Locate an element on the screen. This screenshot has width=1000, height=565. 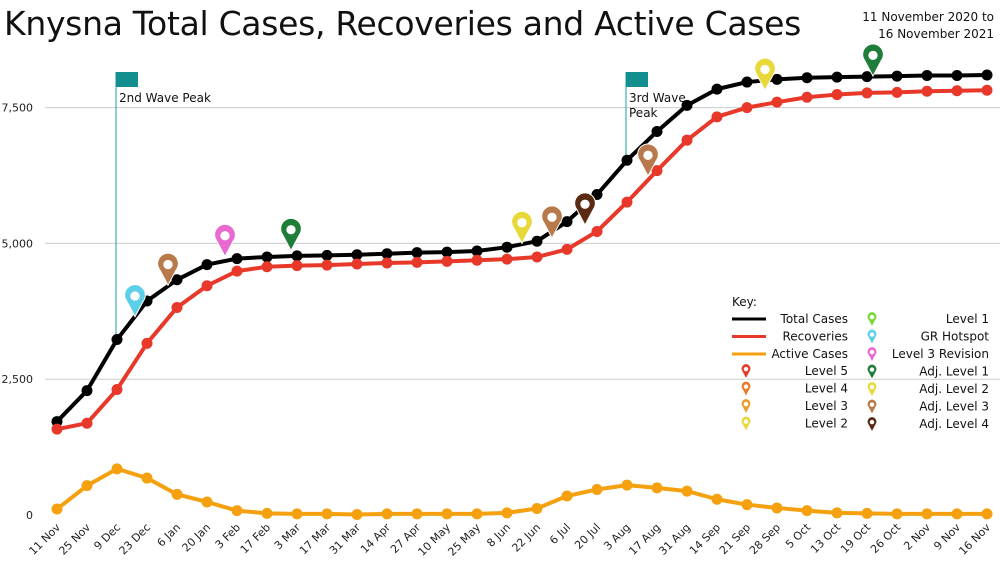
x-tick-label: 20 Jan is located at coordinates (197, 538).